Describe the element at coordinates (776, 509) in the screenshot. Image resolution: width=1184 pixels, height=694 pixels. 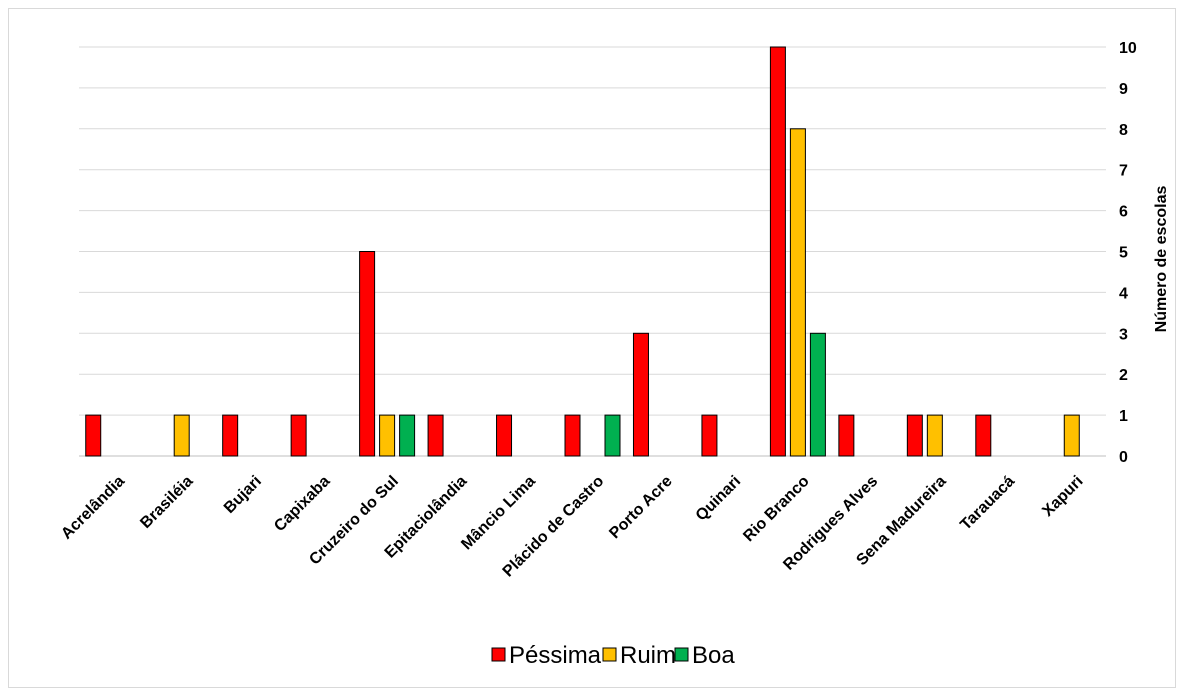
I see `x-tick-label: Rio Branco` at that location.